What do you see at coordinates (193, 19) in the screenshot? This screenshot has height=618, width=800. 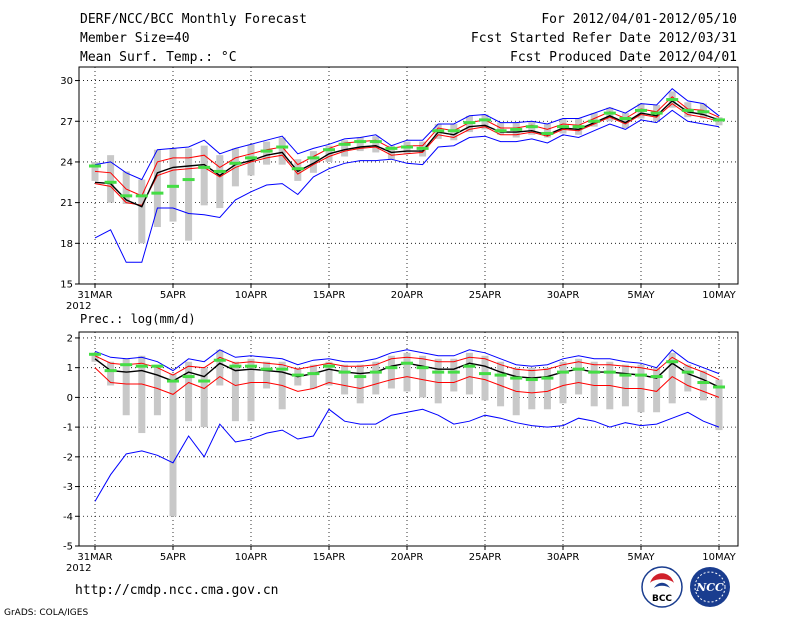 I see `title-text: DERF/NCC/BCC Monthly Forecast` at bounding box center [193, 19].